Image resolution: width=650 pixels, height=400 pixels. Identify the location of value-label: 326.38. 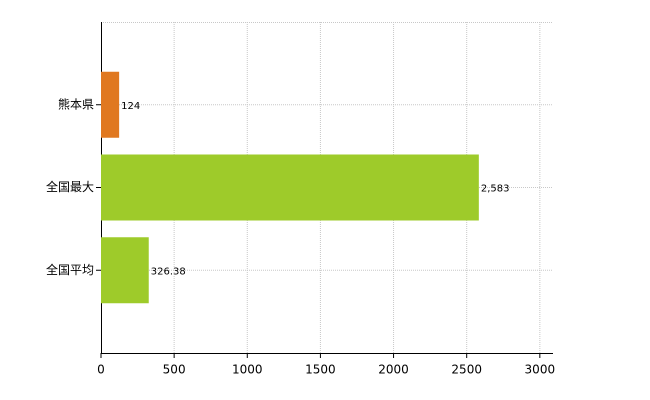
(168, 271).